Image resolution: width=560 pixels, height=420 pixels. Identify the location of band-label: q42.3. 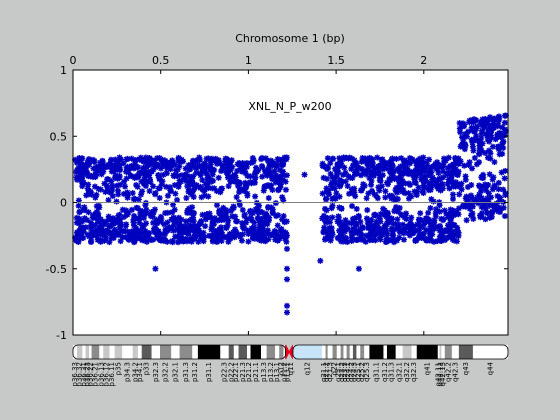
(455, 372).